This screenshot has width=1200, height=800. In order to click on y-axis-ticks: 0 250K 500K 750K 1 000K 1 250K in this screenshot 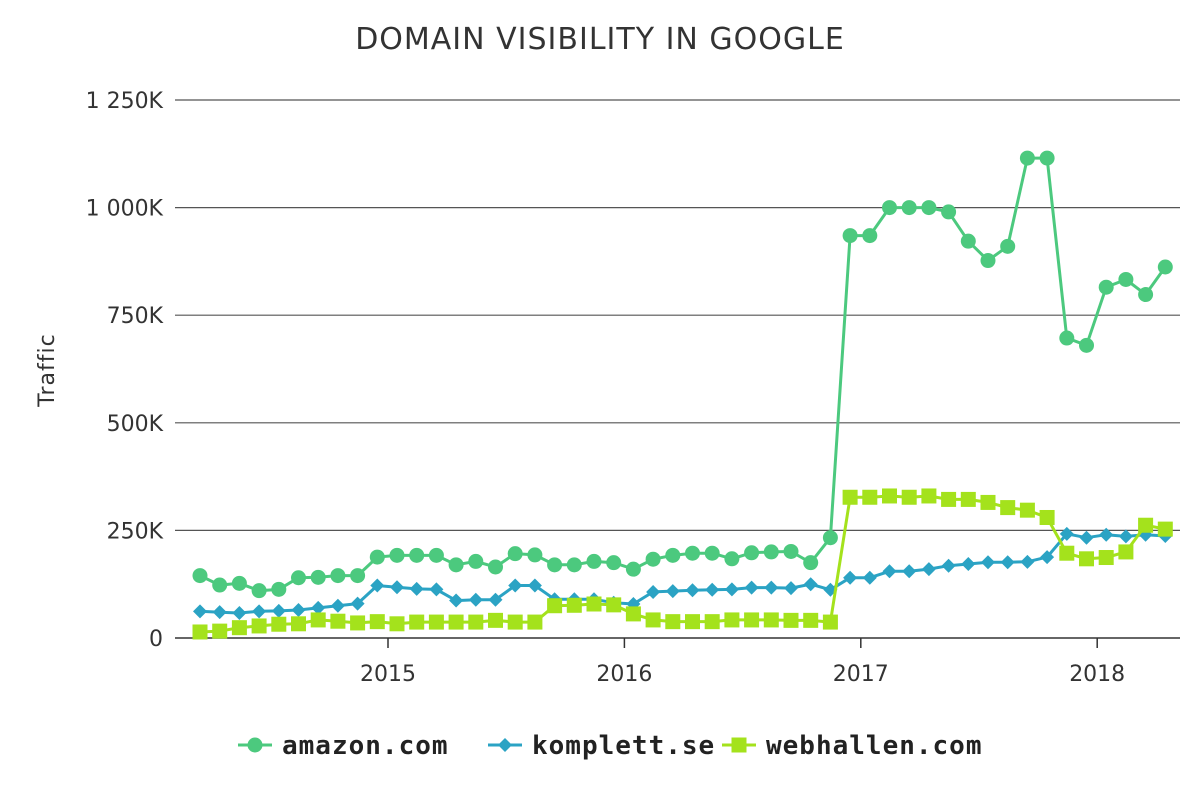, I will do `click(125, 370)`.